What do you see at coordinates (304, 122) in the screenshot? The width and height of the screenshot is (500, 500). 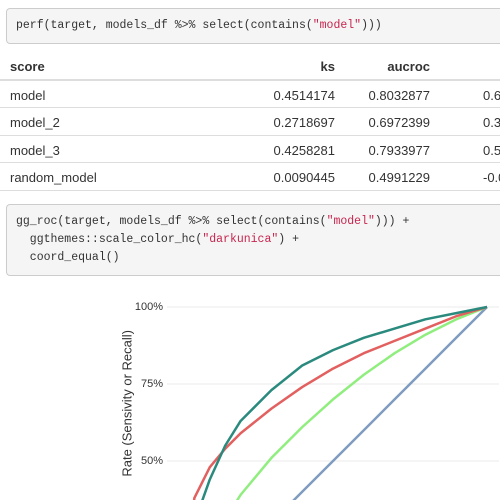 I see `table-cell: 0.2718697` at bounding box center [304, 122].